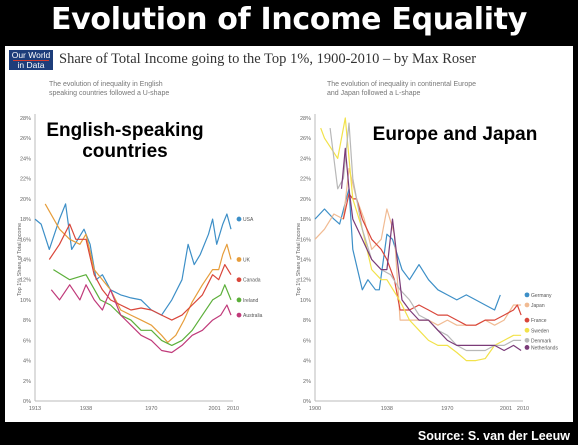  Describe the element at coordinates (31, 65) in the screenshot. I see `logo-line2: in Data` at that location.